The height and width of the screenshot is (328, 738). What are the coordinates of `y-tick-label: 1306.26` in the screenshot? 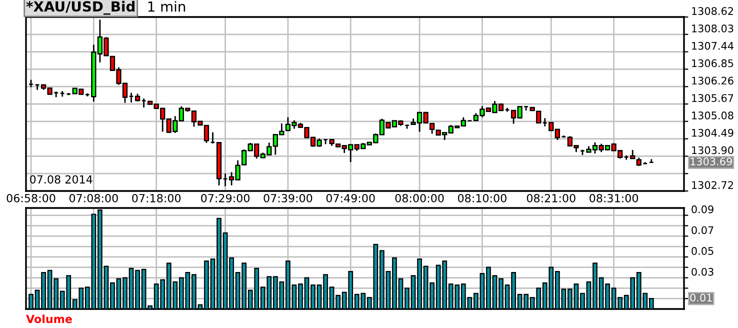 It's located at (713, 80).